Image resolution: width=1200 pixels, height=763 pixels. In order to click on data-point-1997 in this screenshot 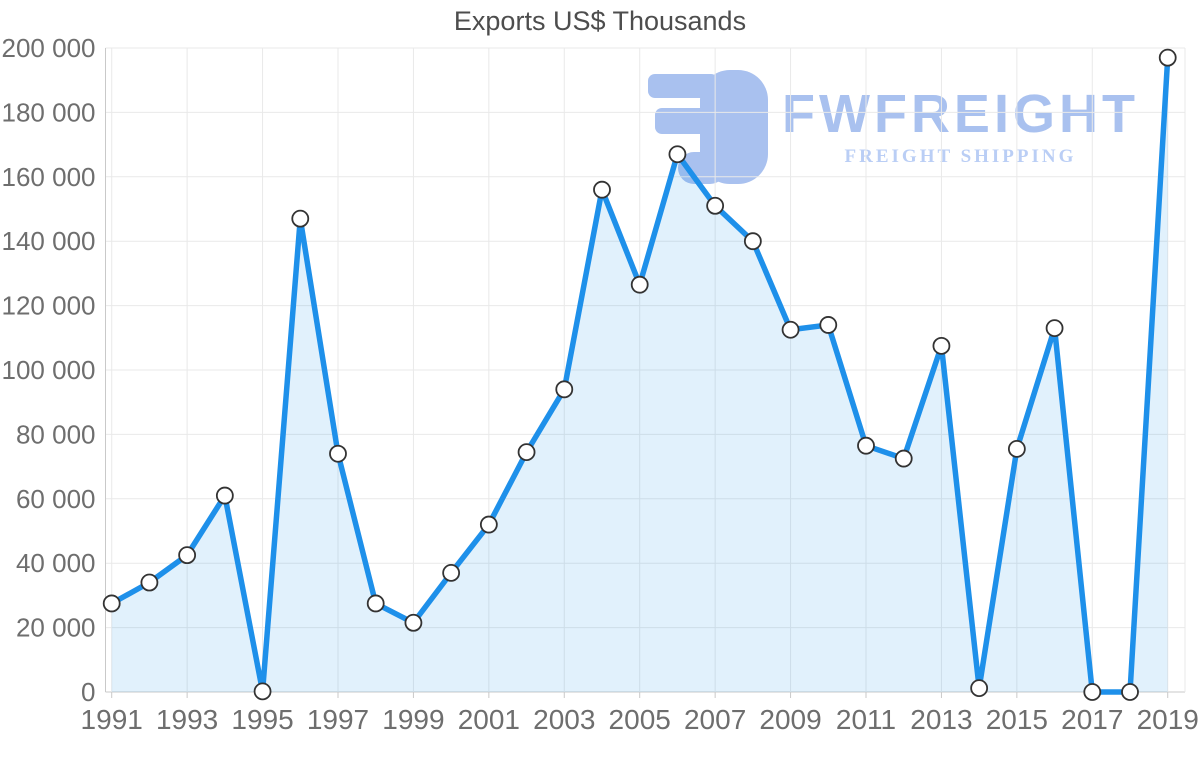, I will do `click(338, 453)`.